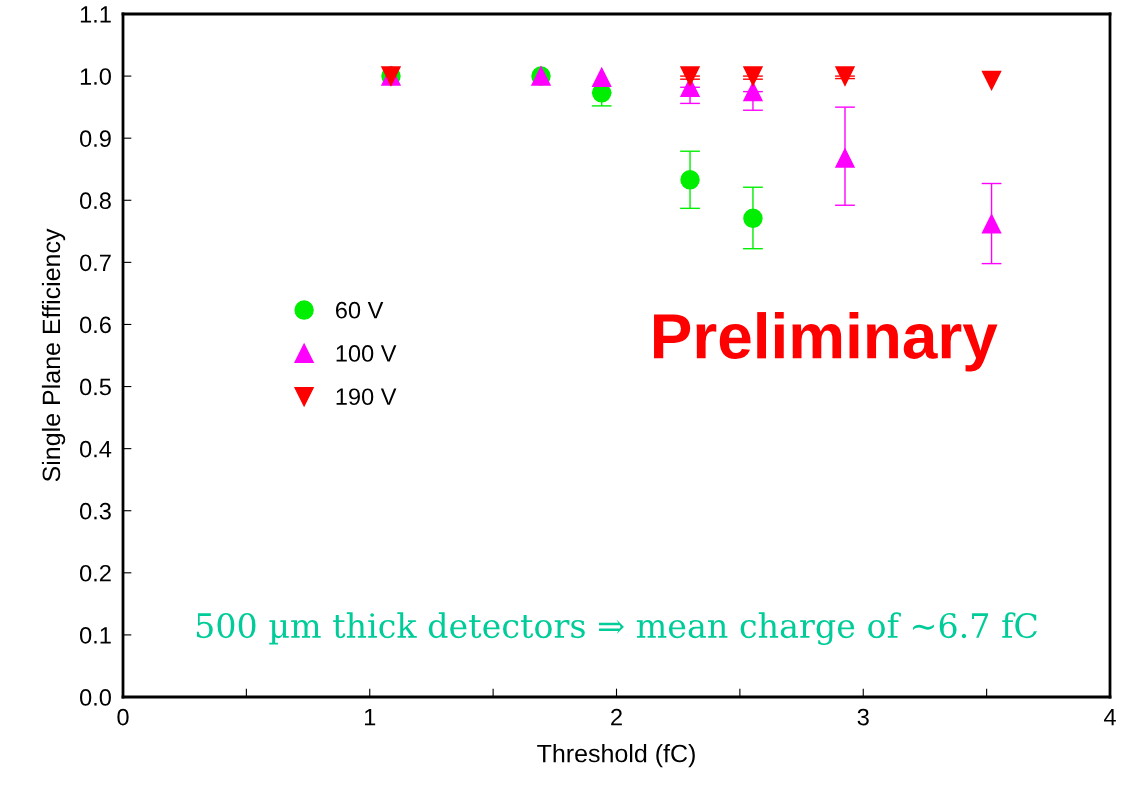  What do you see at coordinates (95, 697) in the screenshot?
I see `y-tick-label: 0.0` at bounding box center [95, 697].